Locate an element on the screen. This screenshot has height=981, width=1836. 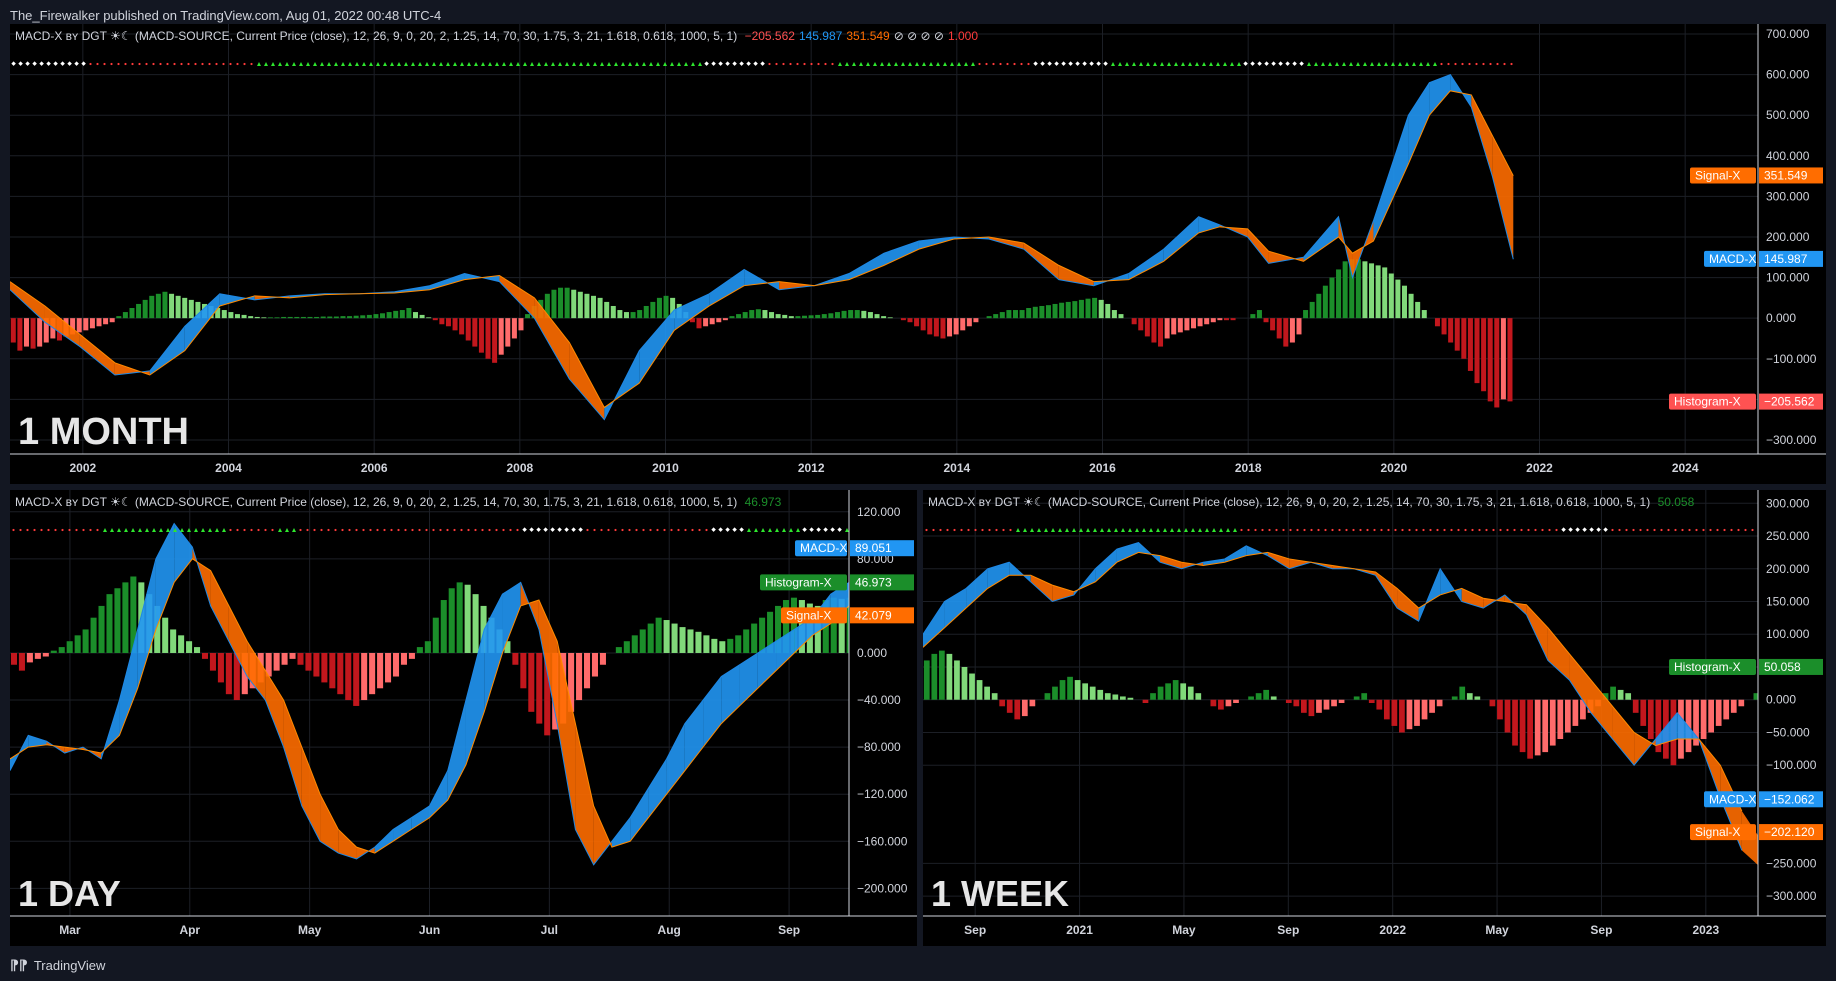
footer-brand: TradingView is located at coordinates (69, 965).